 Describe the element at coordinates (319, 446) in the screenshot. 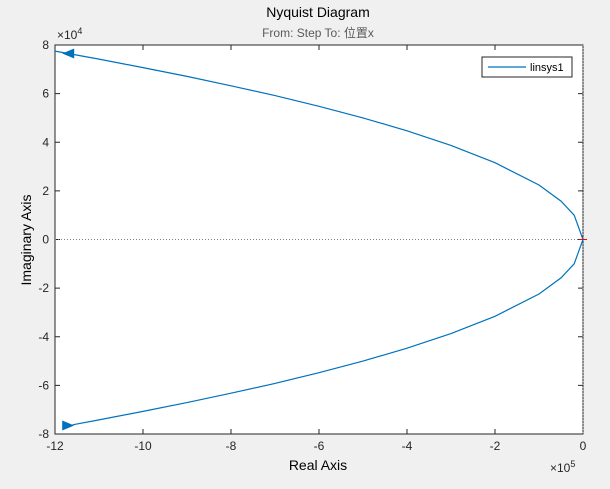

I see `x-tick-label: -6` at that location.